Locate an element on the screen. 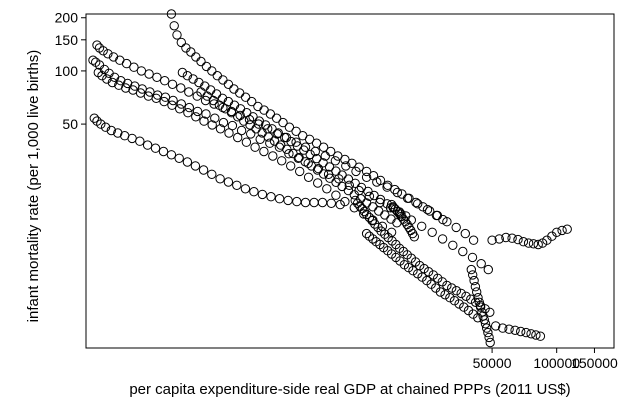 The width and height of the screenshot is (630, 420). x-tick-label: 100000 is located at coordinates (556, 363).